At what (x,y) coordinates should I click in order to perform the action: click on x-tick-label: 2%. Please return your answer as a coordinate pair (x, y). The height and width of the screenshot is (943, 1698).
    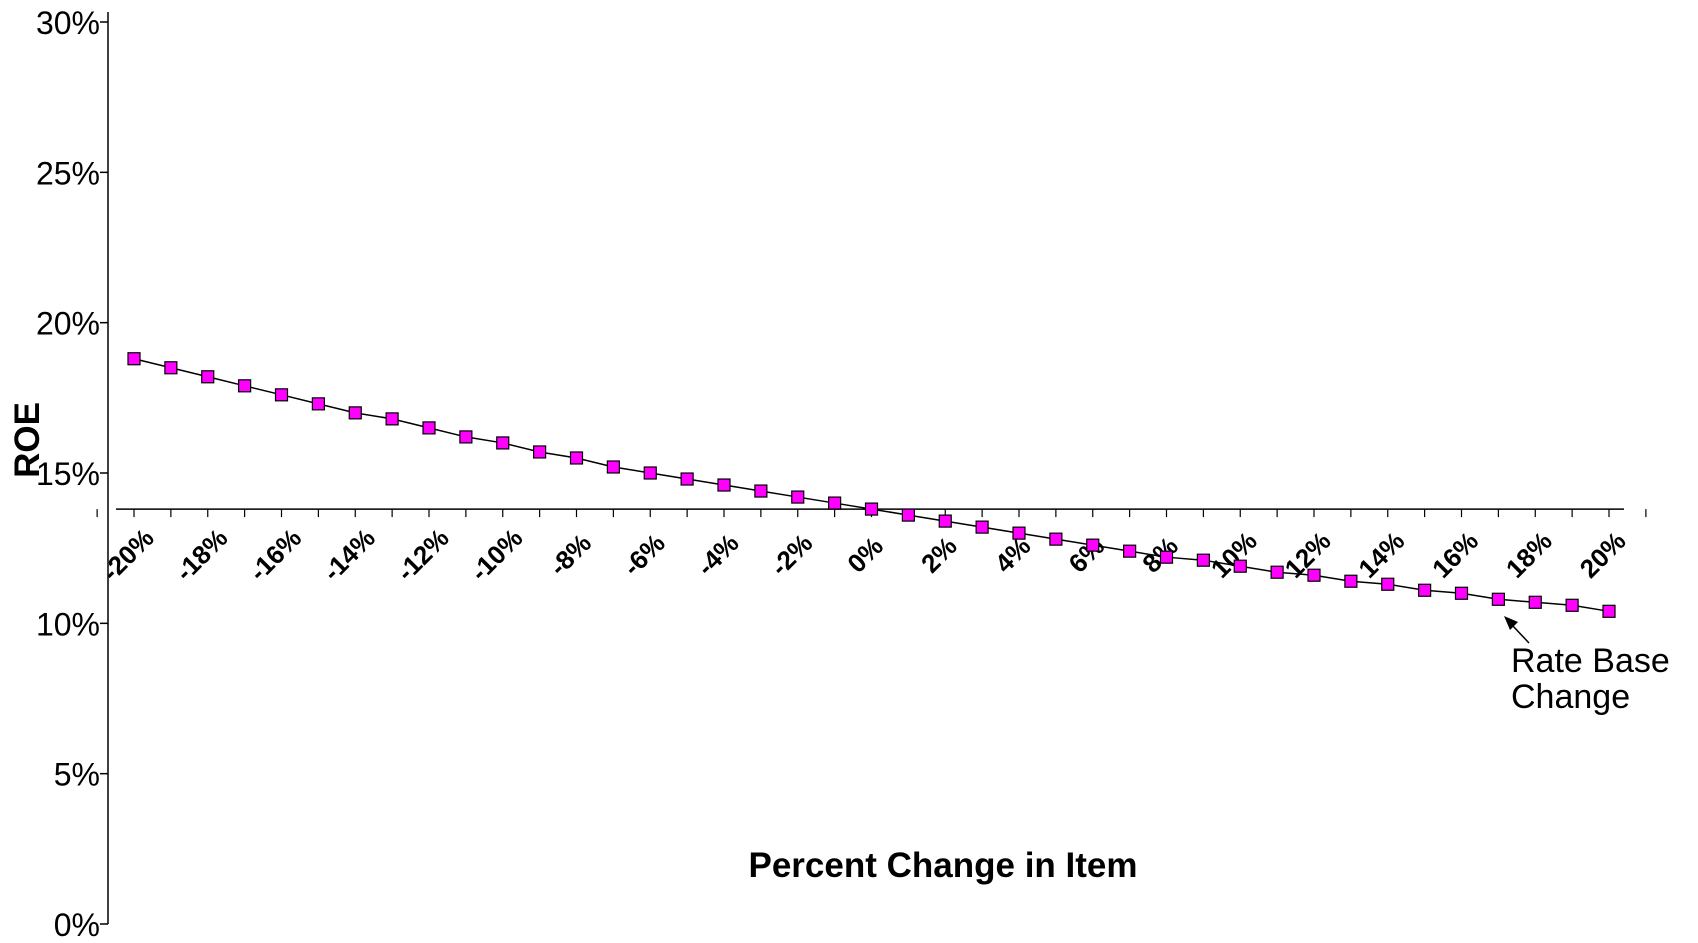
    Looking at the image, I should click on (939, 555).